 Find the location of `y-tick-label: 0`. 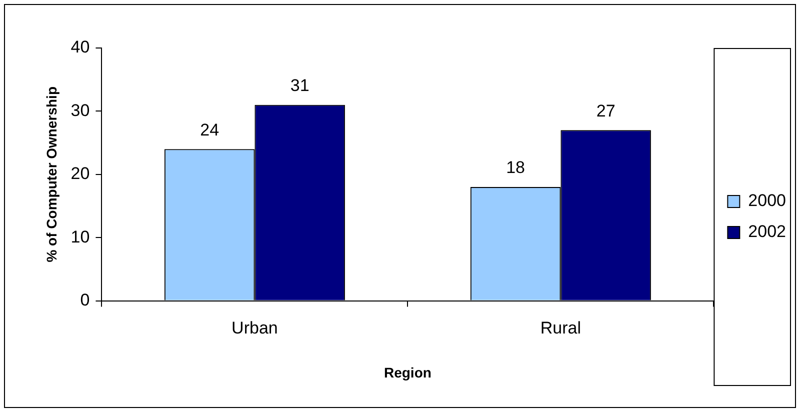

y-tick-label: 0 is located at coordinates (85, 300).